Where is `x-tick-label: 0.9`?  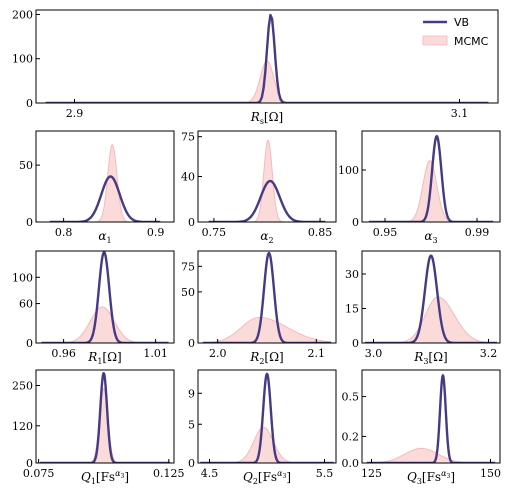
x-tick-label: 0.9 is located at coordinates (156, 232).